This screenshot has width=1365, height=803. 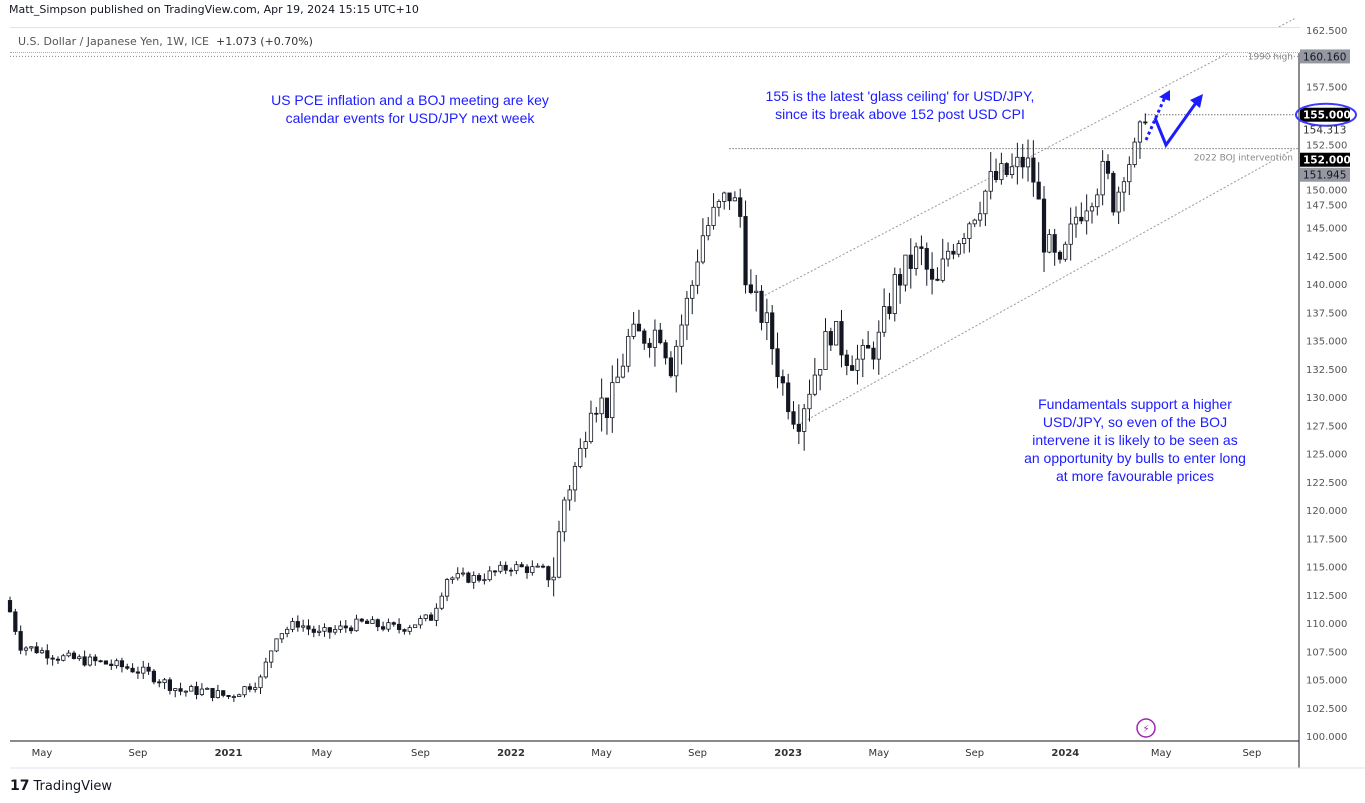 I want to click on y-tick-label: 157.500, so click(x=1326, y=87).